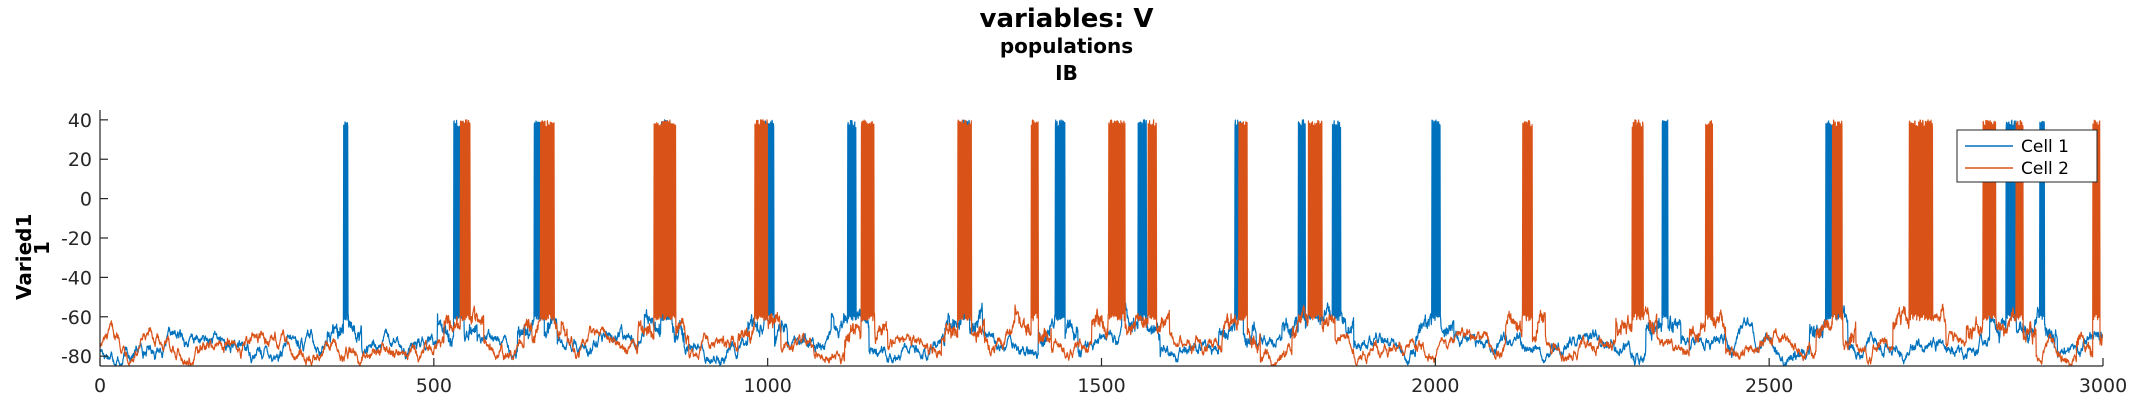 Image resolution: width=2133 pixels, height=400 pixels. I want to click on y-tick-label-5: 20, so click(80, 160).